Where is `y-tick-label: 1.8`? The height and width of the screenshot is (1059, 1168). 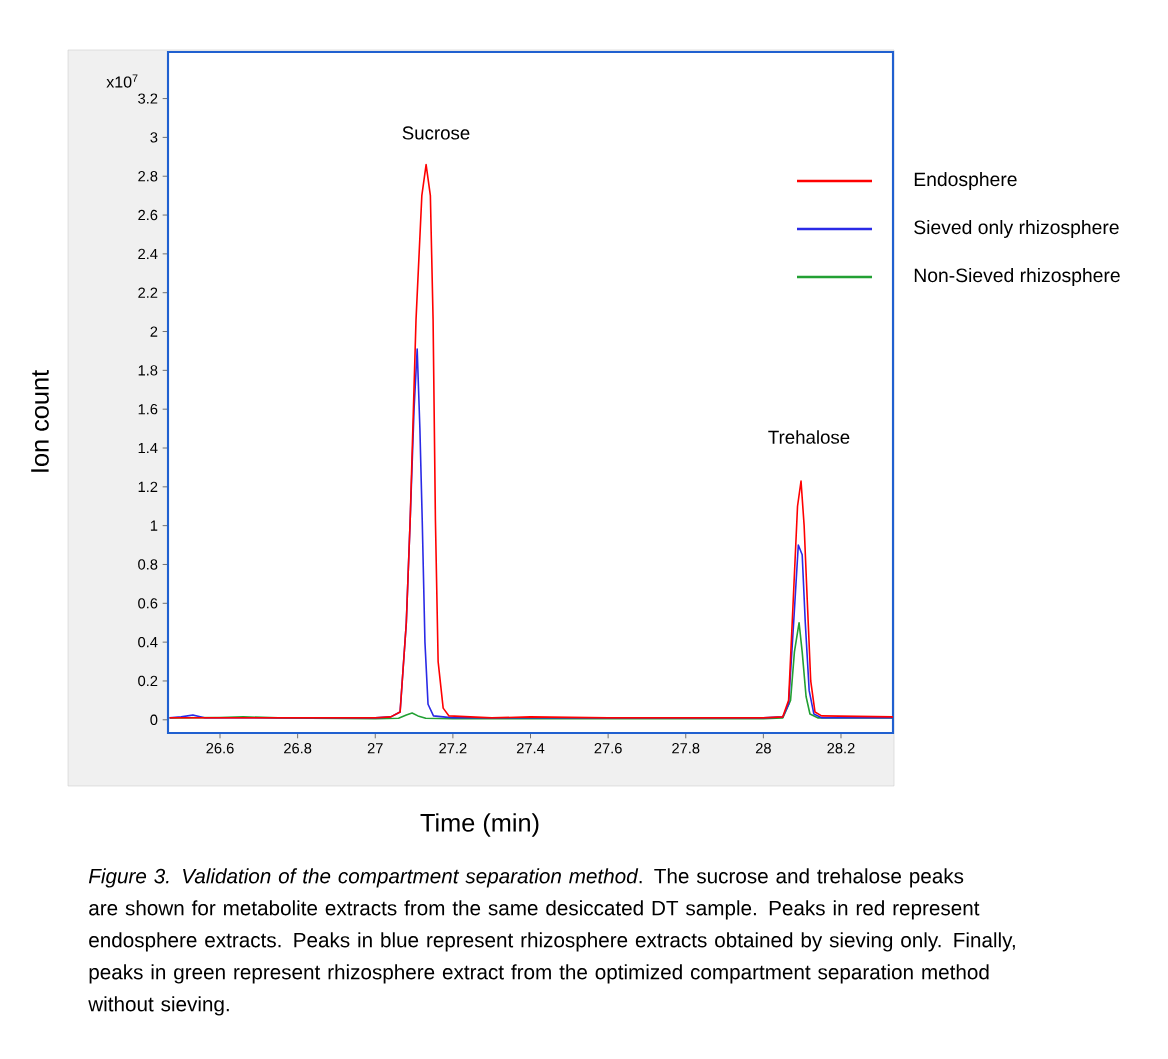 y-tick-label: 1.8 is located at coordinates (148, 370).